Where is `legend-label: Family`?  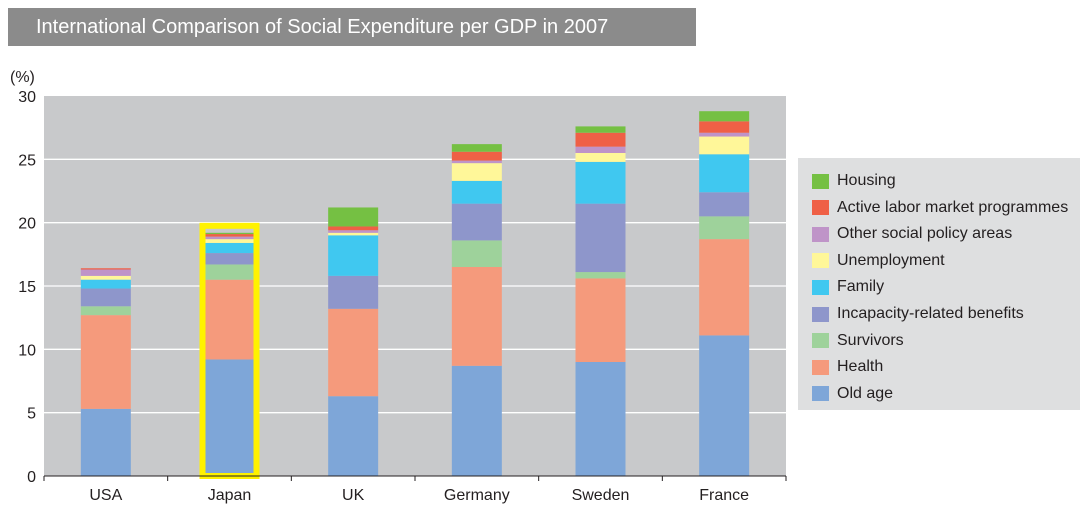 legend-label: Family is located at coordinates (861, 287).